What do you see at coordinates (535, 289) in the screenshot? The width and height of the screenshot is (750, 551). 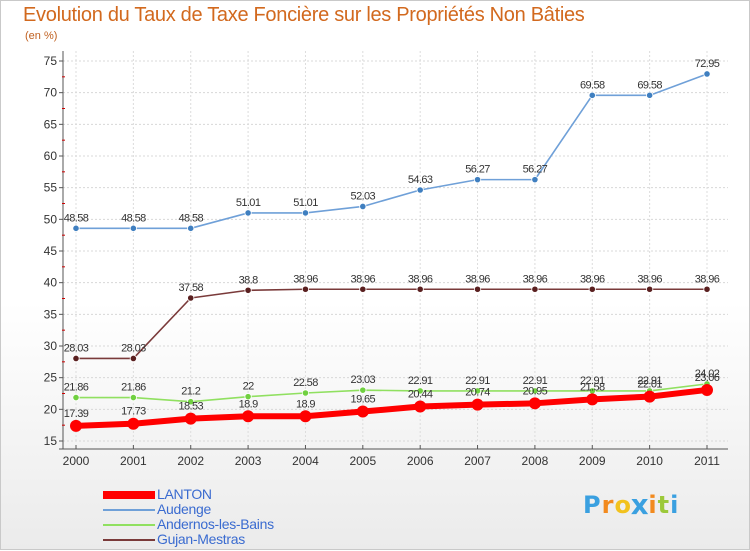 I see `point-gujan-mestras-2008` at bounding box center [535, 289].